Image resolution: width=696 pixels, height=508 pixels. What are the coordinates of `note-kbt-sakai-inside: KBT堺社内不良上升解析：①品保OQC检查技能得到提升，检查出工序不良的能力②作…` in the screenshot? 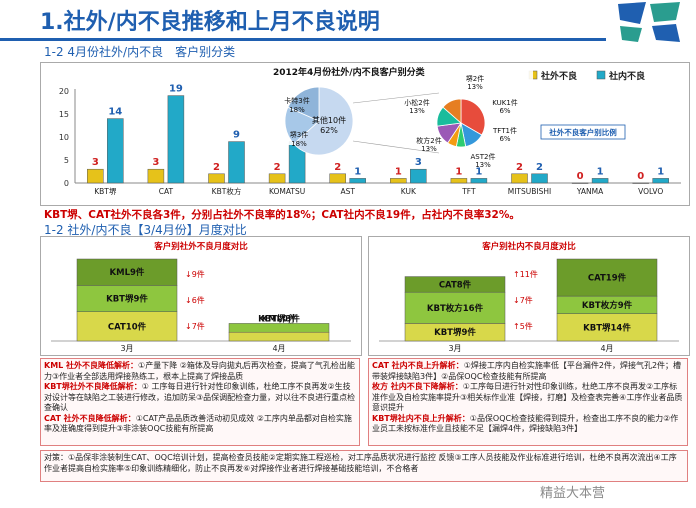 It's located at (525, 423).